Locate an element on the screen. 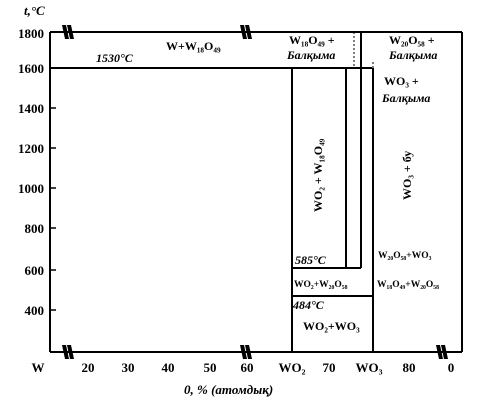 The width and height of the screenshot is (486, 401). region-label-wo3-vapor: WO₃ + бу is located at coordinates (407, 175).